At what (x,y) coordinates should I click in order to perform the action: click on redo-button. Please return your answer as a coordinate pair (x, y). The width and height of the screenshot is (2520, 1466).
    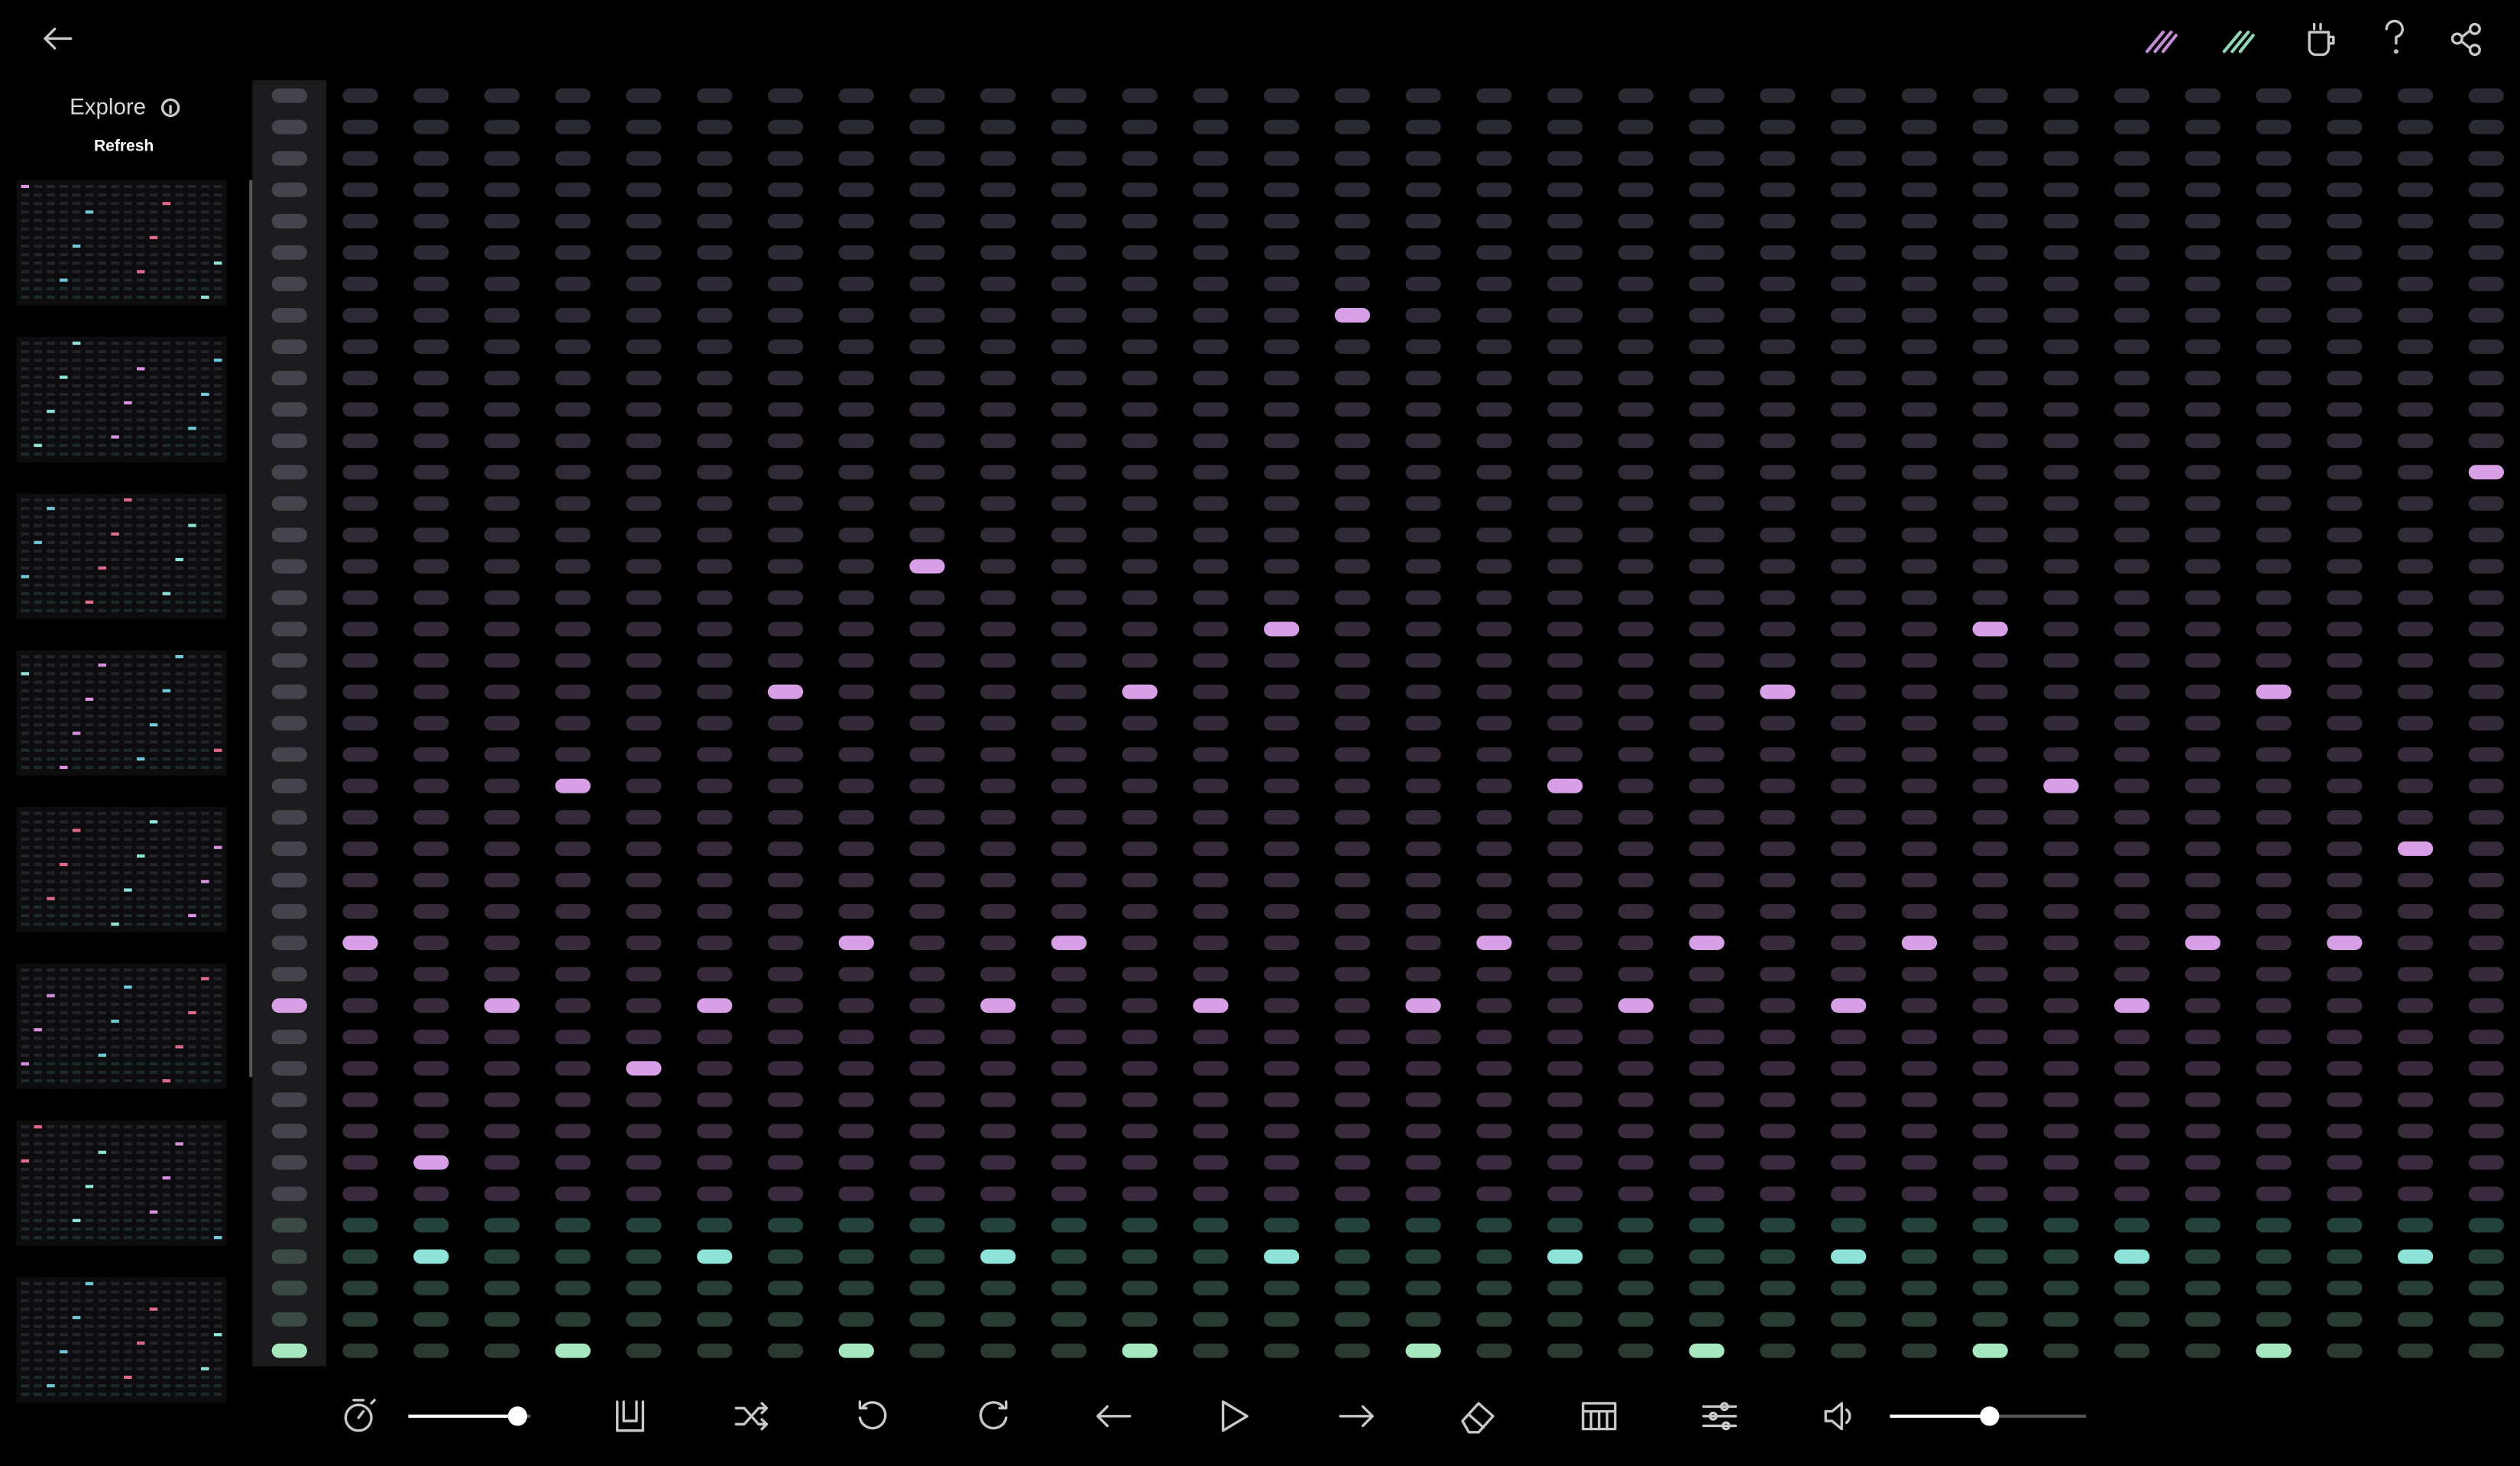
    Looking at the image, I should click on (993, 1415).